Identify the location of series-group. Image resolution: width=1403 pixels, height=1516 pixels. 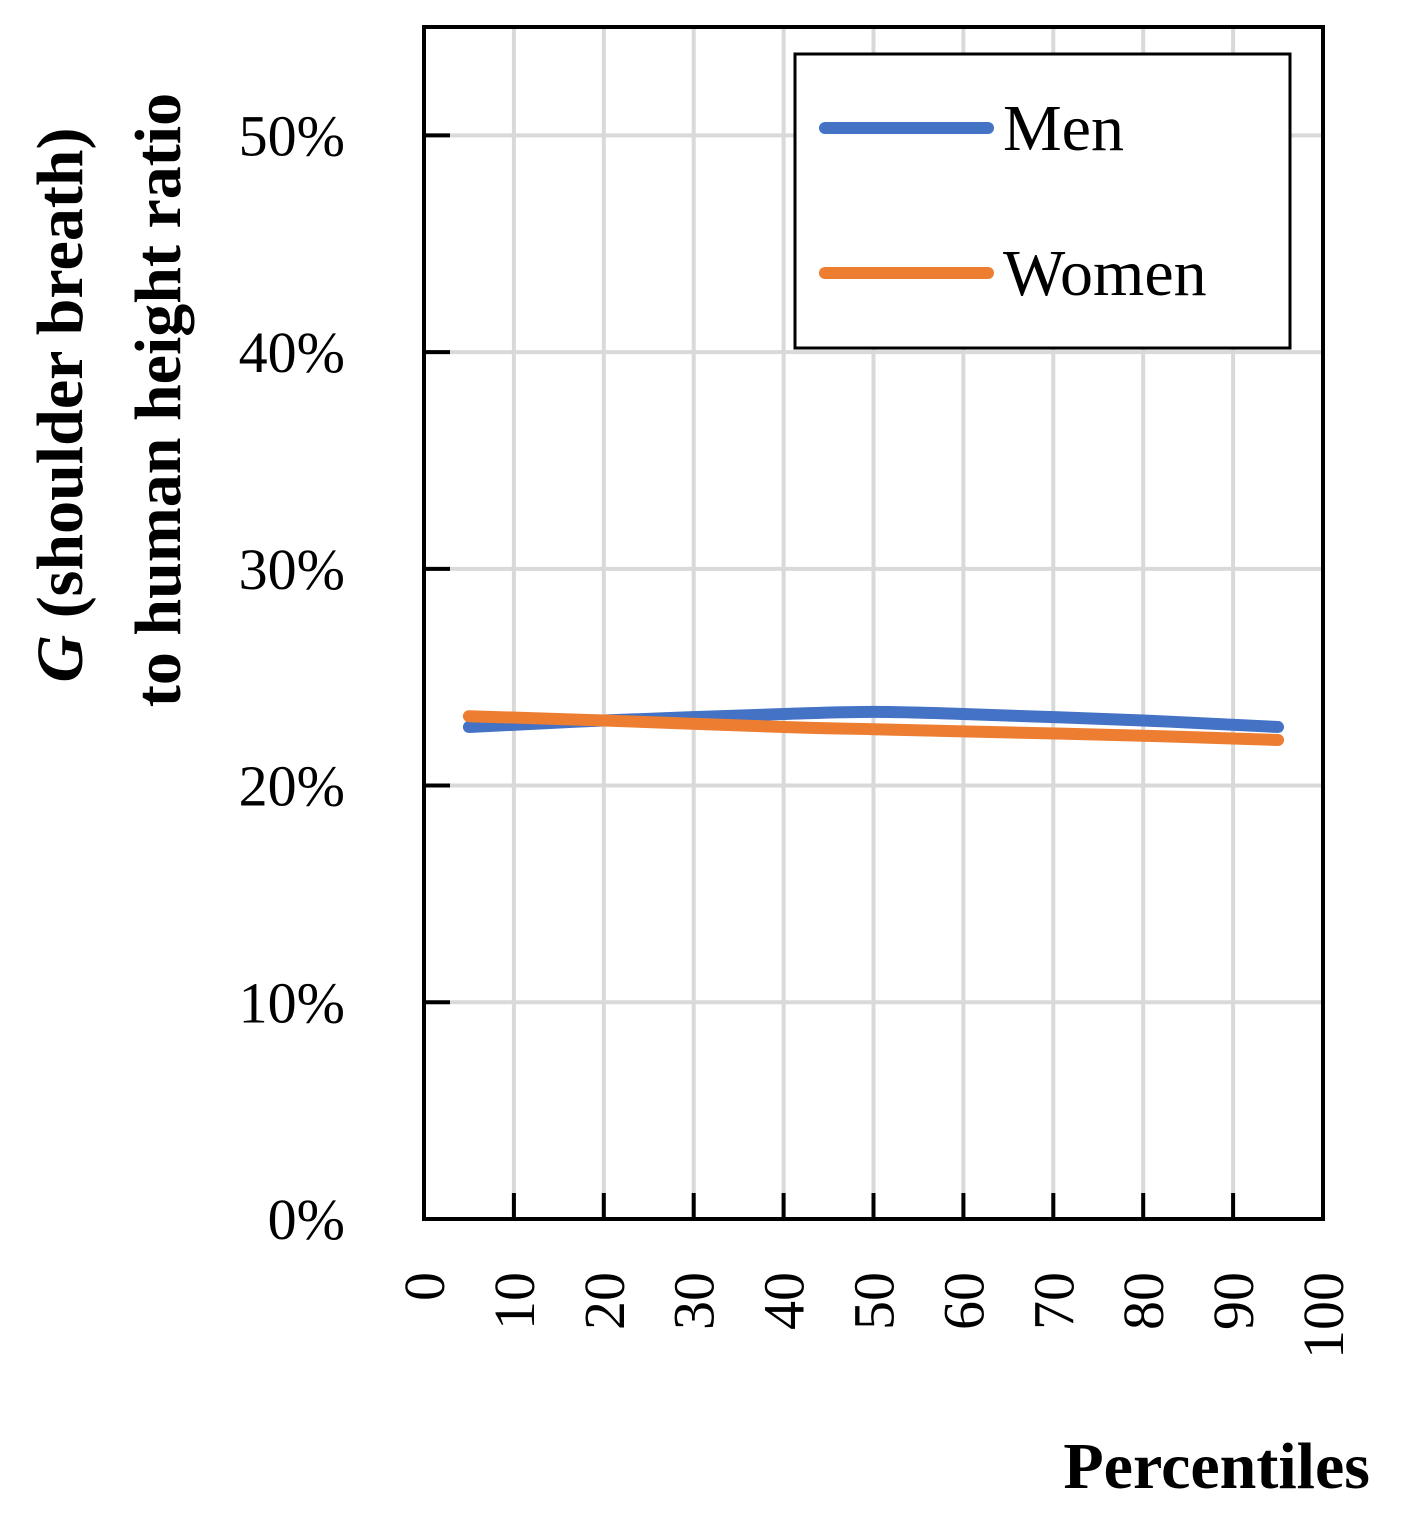
(873, 725).